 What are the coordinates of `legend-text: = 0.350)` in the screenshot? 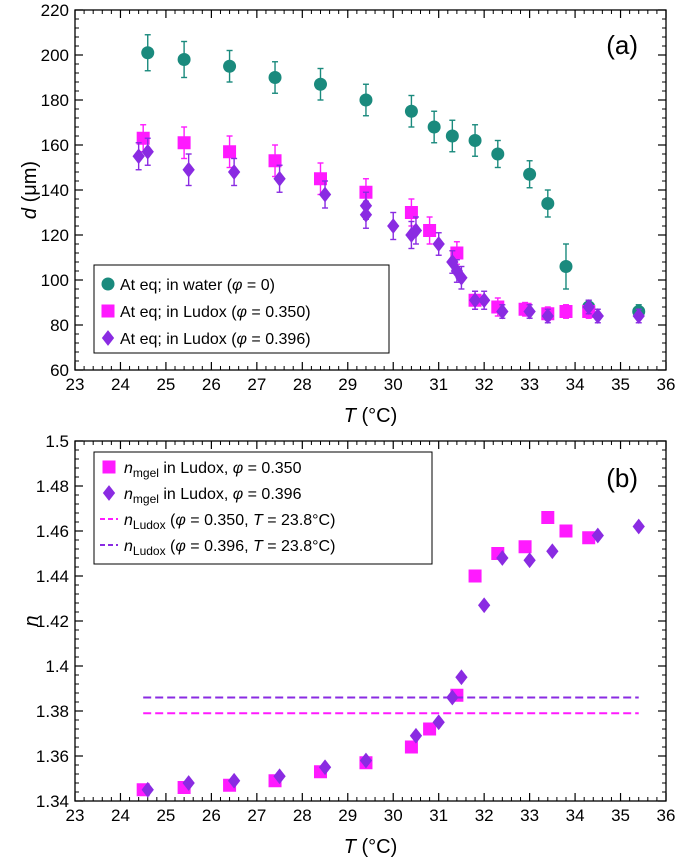 It's located at (279, 312).